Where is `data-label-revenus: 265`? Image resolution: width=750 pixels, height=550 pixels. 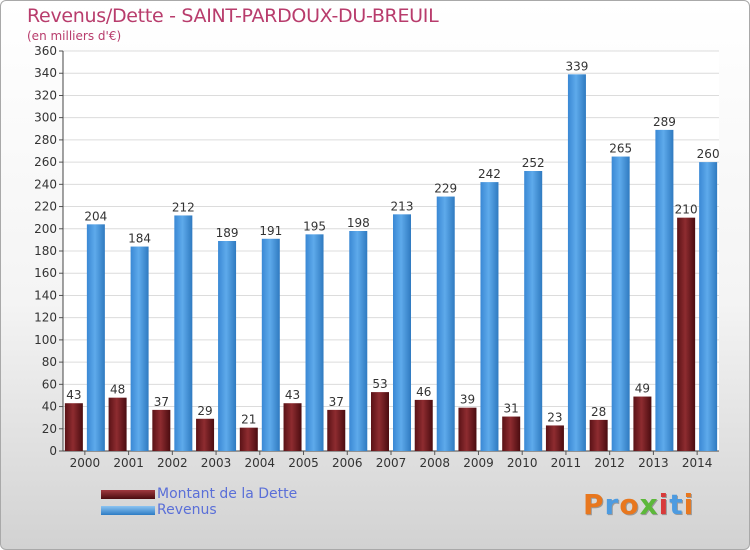 data-label-revenus: 265 is located at coordinates (620, 149).